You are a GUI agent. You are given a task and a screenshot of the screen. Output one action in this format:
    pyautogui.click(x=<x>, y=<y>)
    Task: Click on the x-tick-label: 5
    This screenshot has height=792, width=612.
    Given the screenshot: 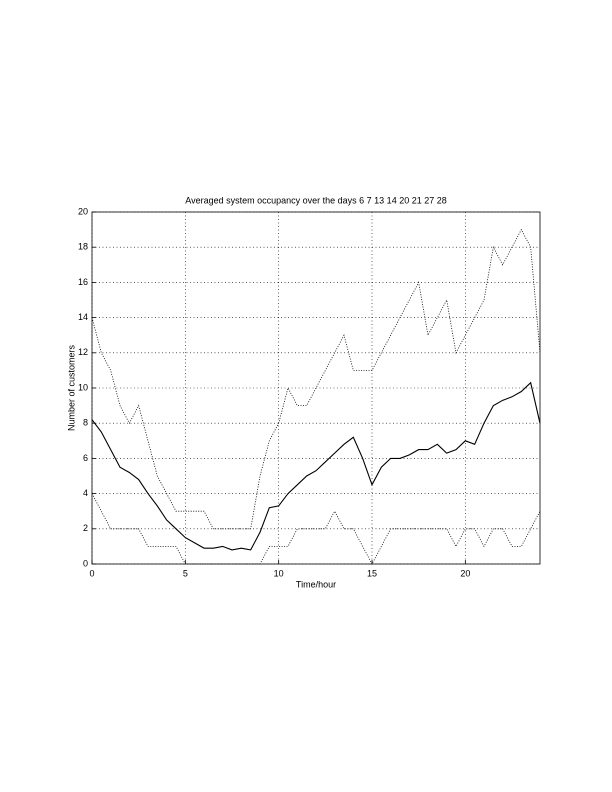 What is the action you would take?
    pyautogui.click(x=185, y=573)
    